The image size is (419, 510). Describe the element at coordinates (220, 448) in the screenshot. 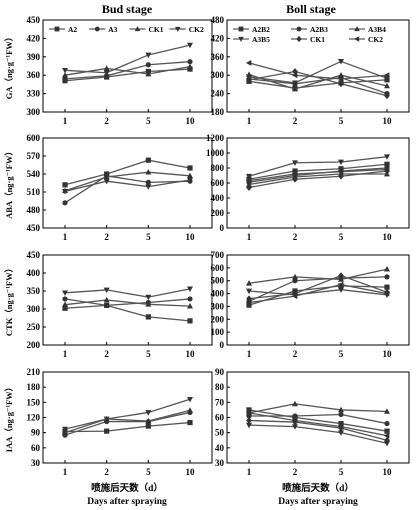

I see `y-tick-label: 40` at that location.